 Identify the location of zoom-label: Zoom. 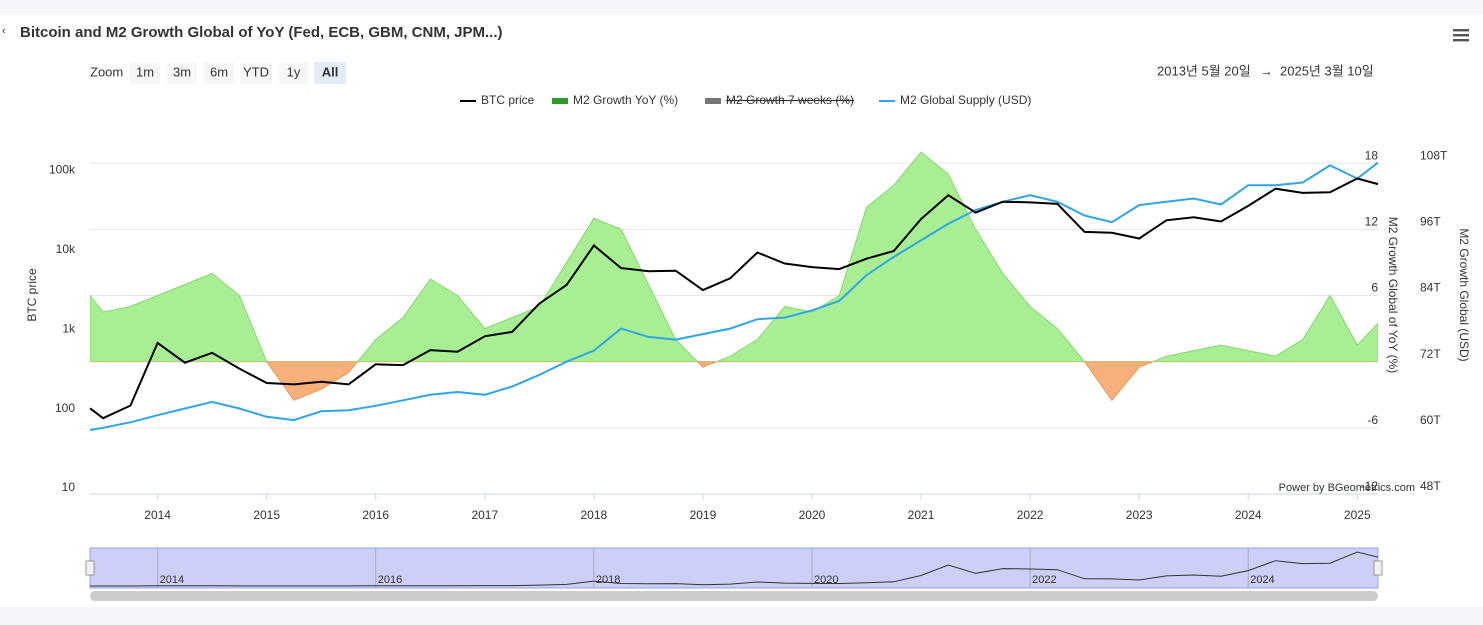
(106, 71).